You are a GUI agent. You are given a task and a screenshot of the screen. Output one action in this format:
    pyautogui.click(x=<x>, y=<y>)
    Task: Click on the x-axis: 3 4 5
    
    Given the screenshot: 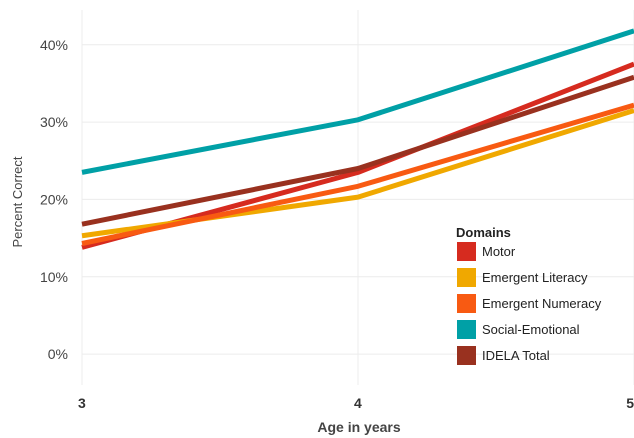 What is the action you would take?
    pyautogui.click(x=356, y=403)
    